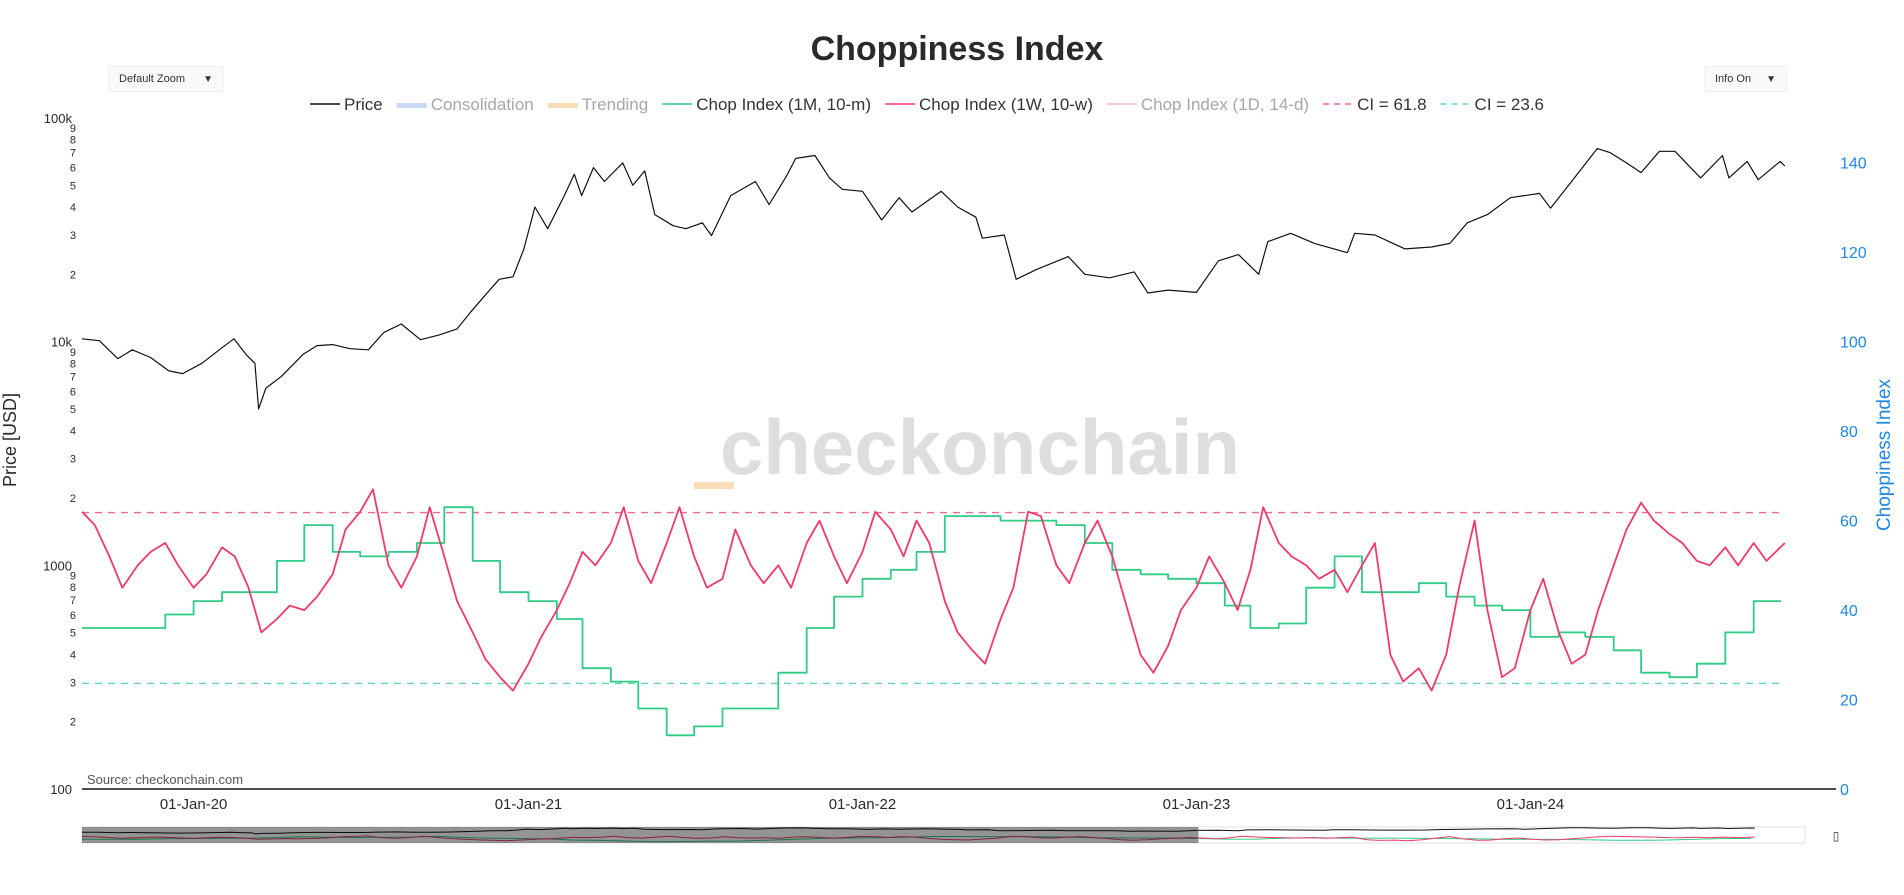 This screenshot has height=895, width=1904. What do you see at coordinates (1849, 522) in the screenshot?
I see `y-right-tick-label: 60` at bounding box center [1849, 522].